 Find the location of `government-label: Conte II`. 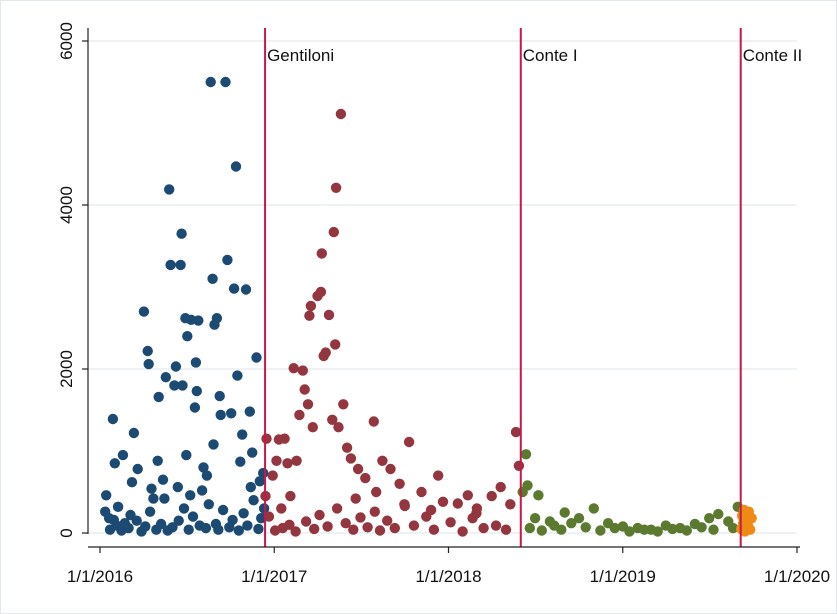

government-label: Conte II is located at coordinates (773, 55).